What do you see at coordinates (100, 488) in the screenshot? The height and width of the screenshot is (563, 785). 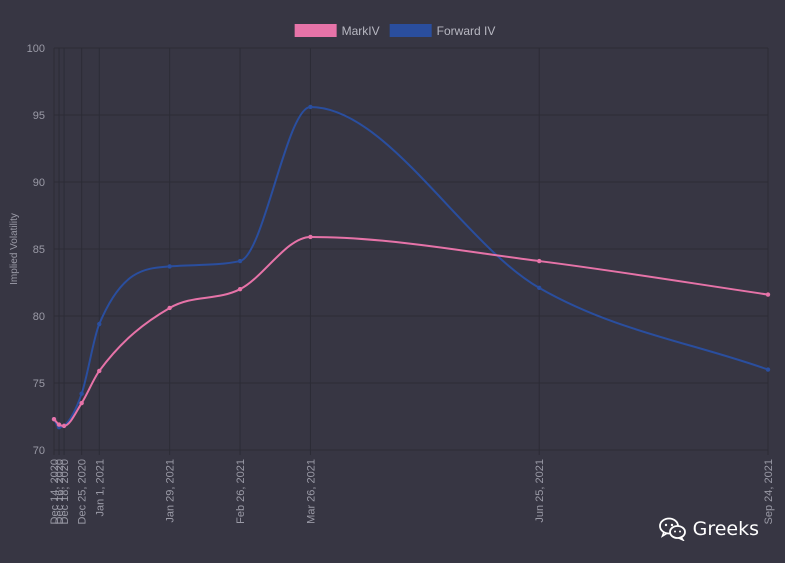 I see `x-tick-label: Jan 1, 2021` at bounding box center [100, 488].